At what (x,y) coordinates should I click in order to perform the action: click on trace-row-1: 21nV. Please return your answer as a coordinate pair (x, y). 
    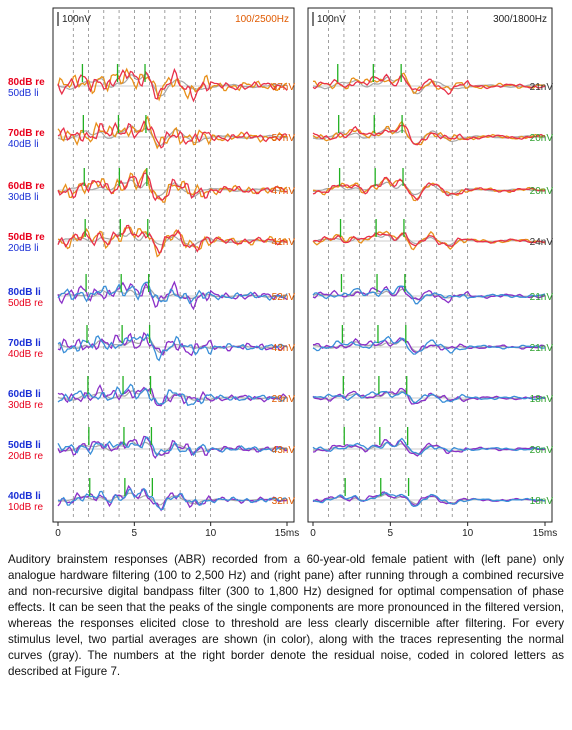
    Looking at the image, I should click on (433, 80).